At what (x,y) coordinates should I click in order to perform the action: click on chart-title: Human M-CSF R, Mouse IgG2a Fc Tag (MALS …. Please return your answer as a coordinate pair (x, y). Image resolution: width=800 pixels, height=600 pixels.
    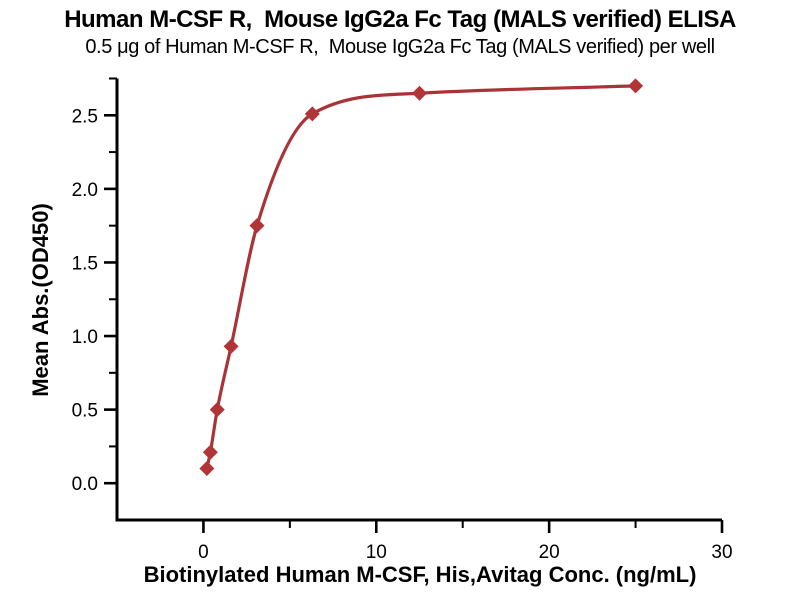
    Looking at the image, I should click on (400, 19).